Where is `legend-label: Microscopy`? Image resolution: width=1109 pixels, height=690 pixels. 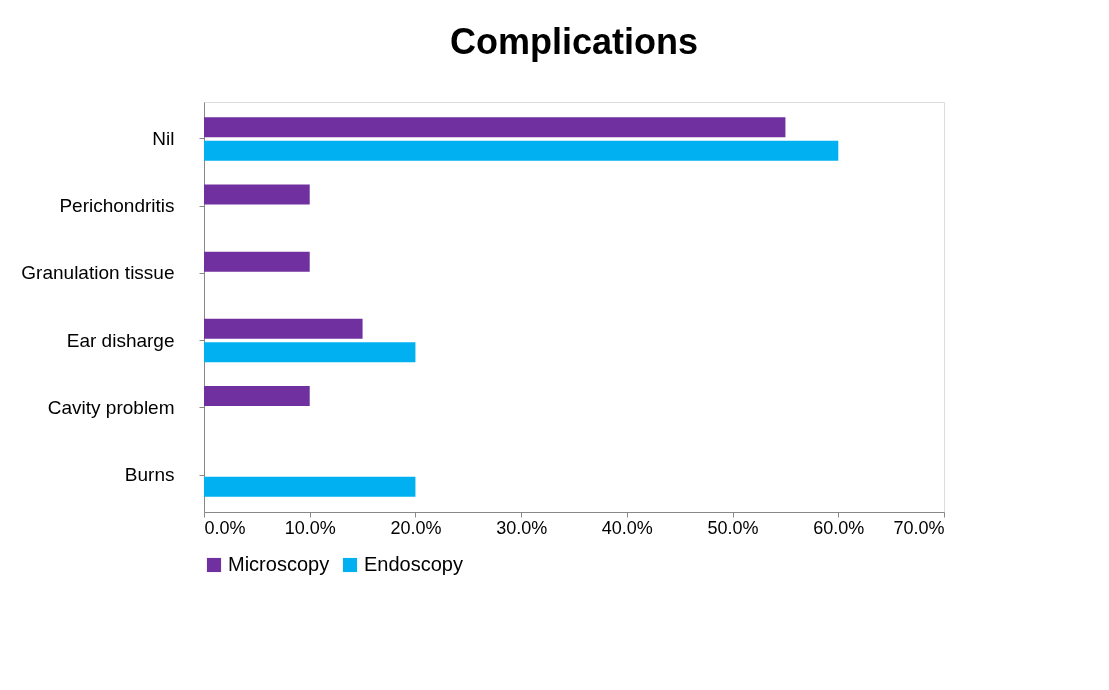
legend-label: Microscopy is located at coordinates (279, 564).